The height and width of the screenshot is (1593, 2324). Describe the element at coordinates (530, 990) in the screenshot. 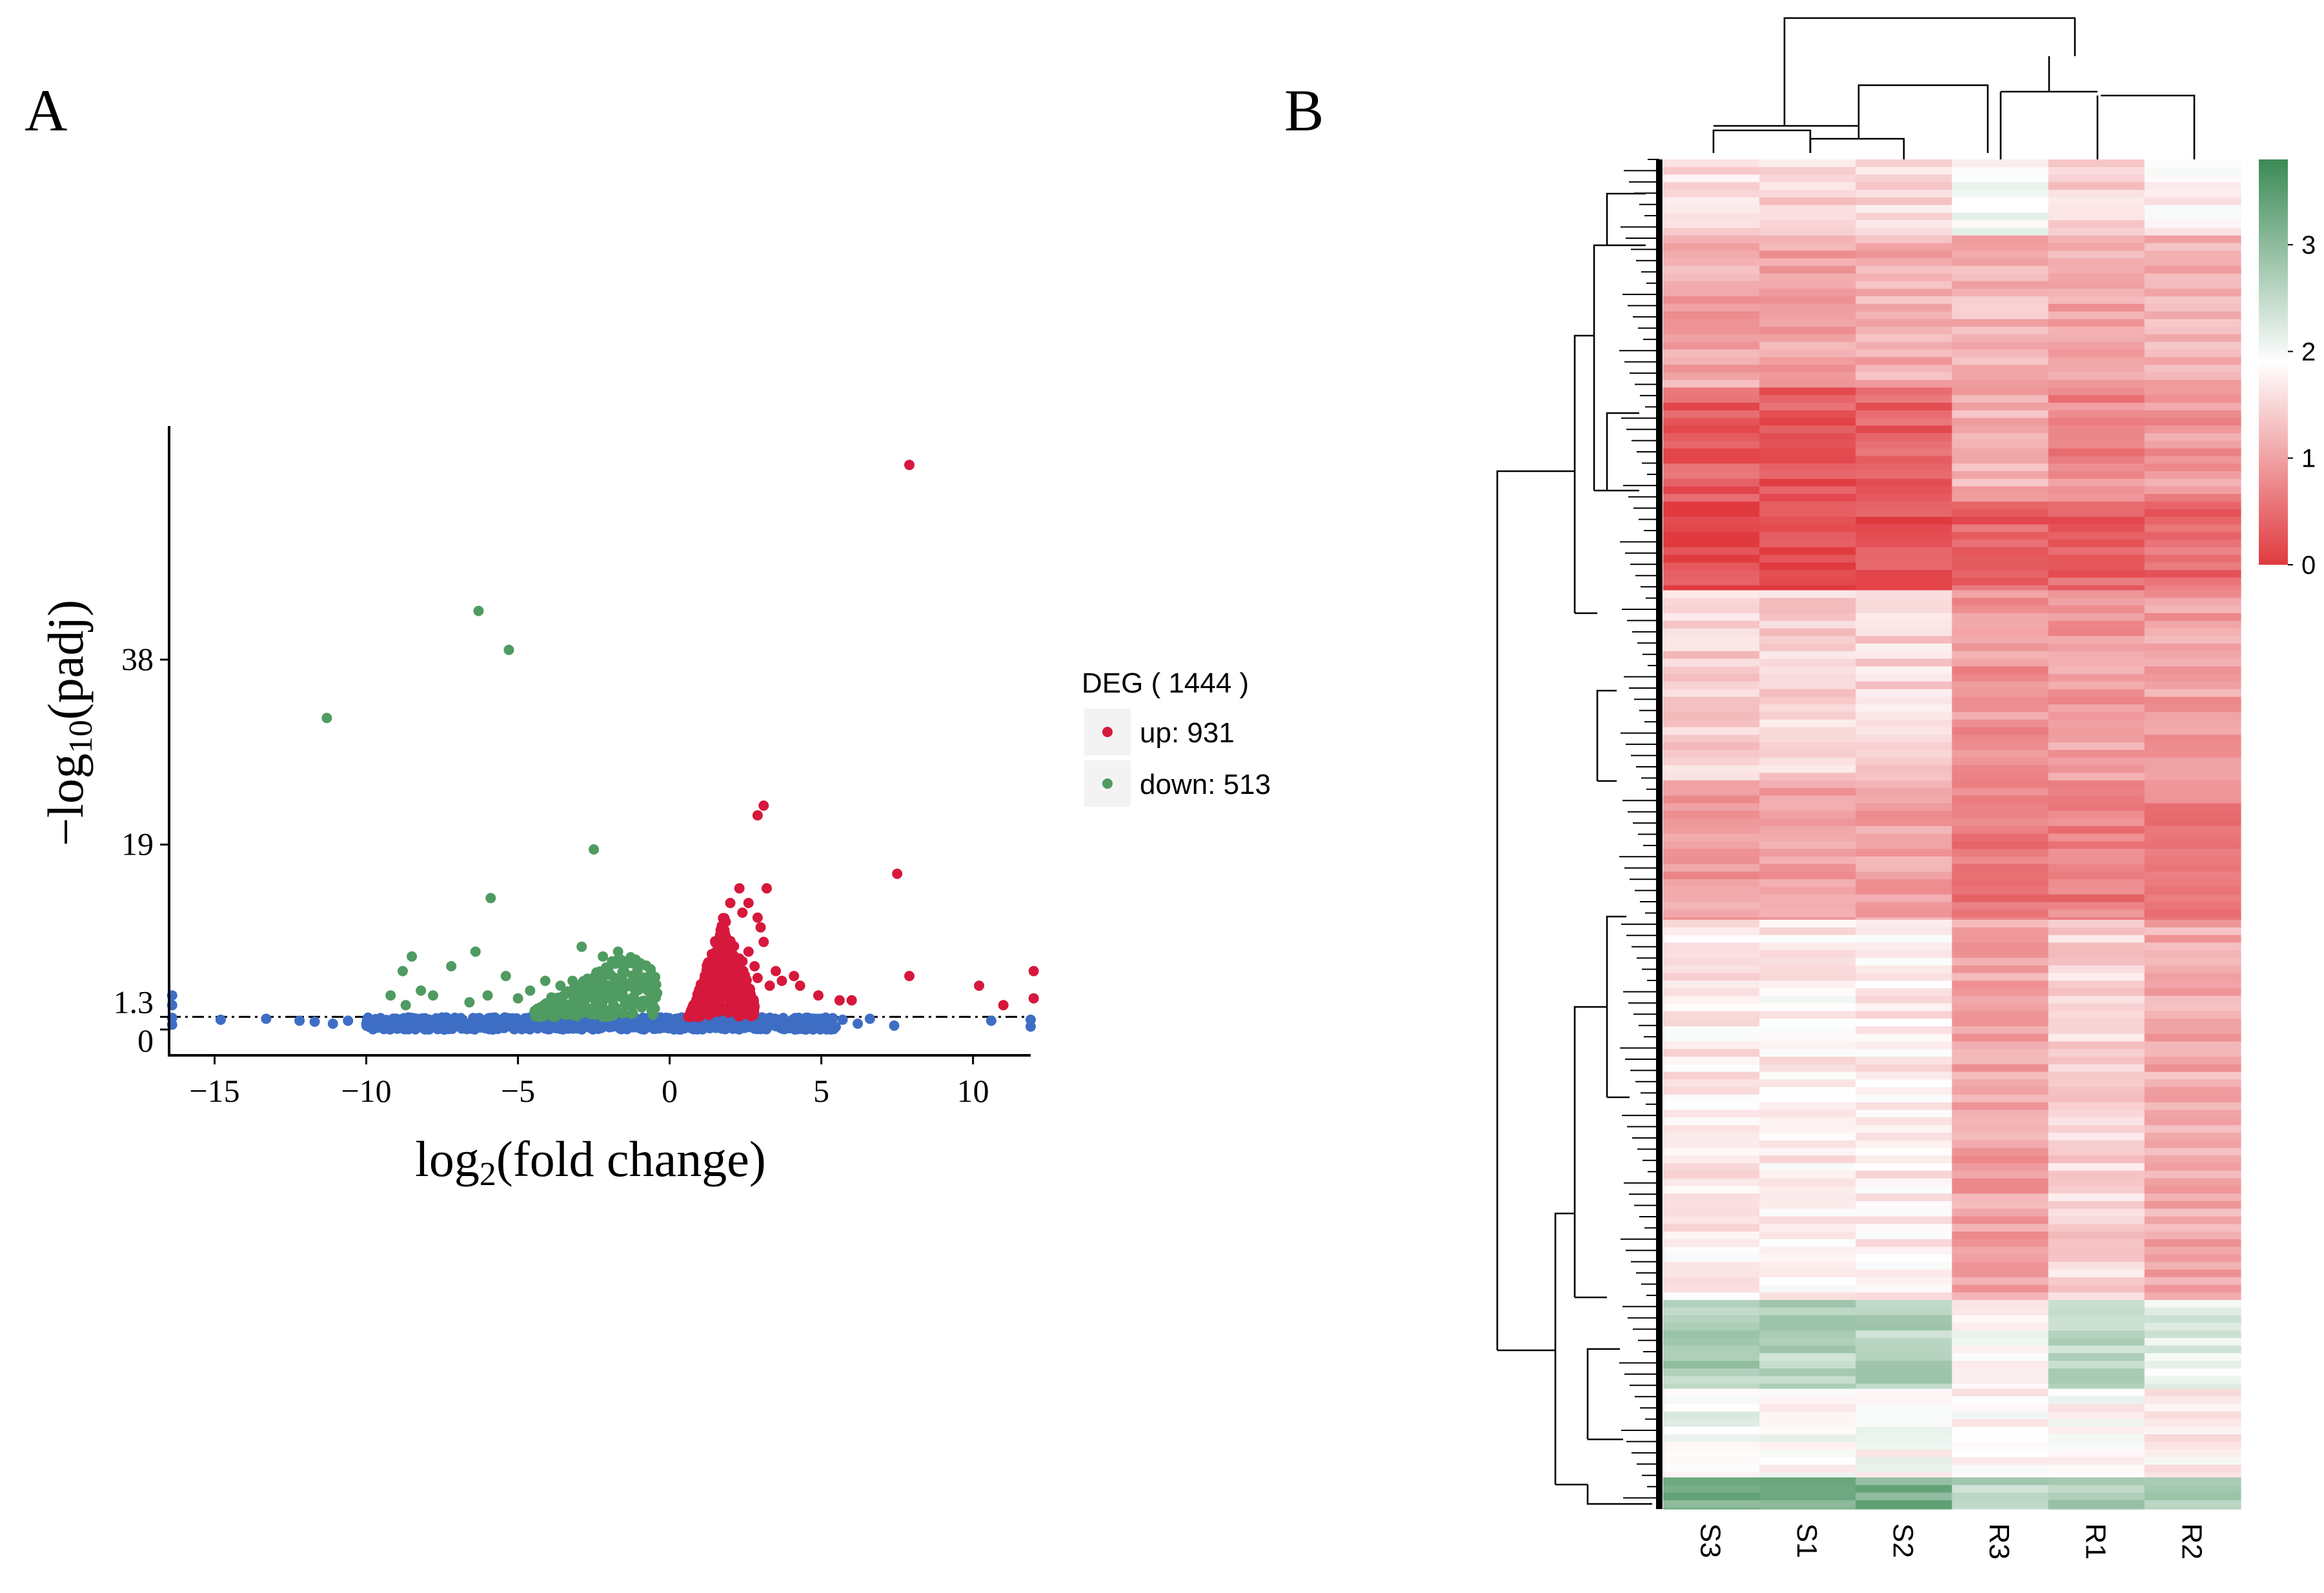

I see `down-point` at that location.